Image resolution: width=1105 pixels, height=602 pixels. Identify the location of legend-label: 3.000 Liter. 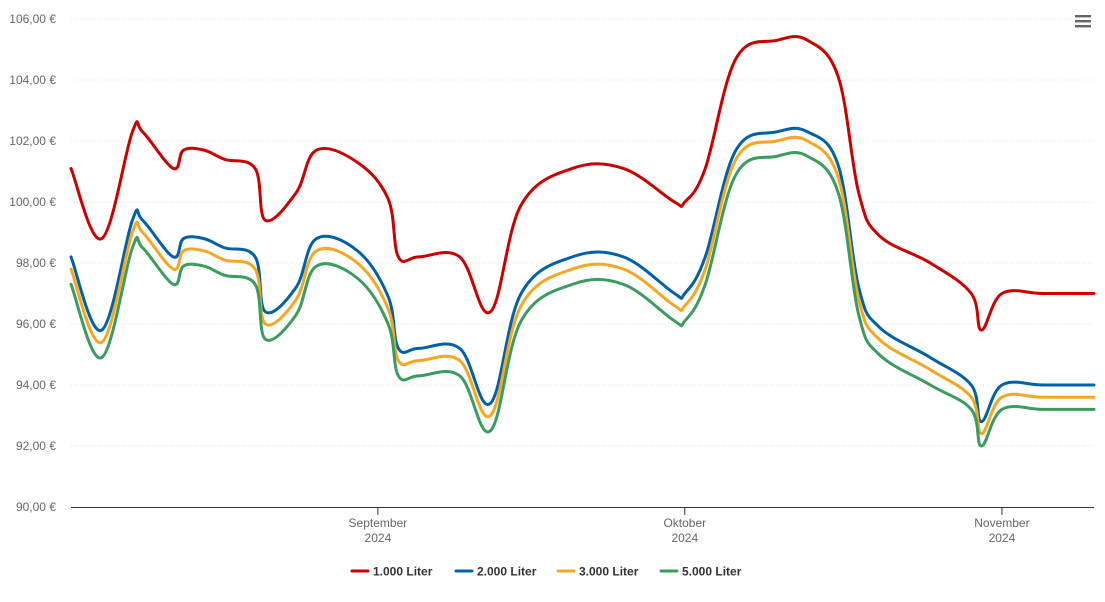
(609, 572).